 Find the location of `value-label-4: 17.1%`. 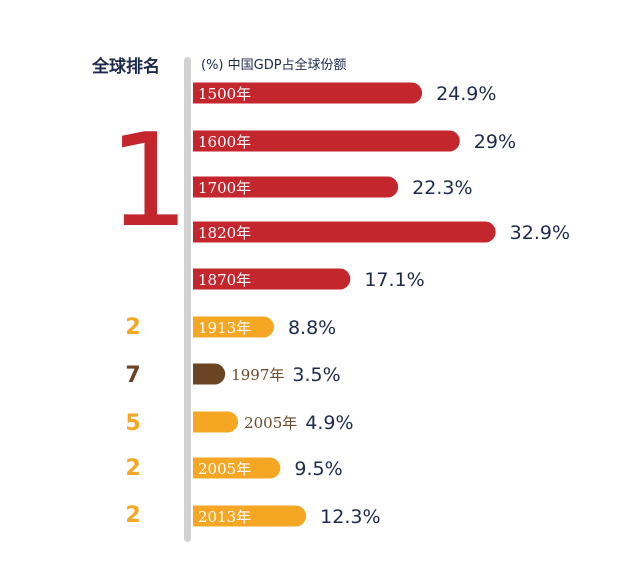

value-label-4: 17.1% is located at coordinates (394, 280).